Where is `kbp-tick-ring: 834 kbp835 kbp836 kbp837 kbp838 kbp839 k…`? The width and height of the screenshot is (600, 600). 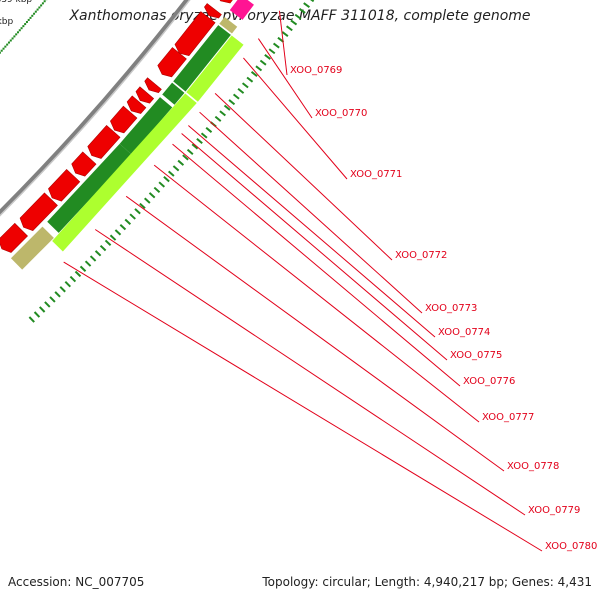
kbp-tick-ring: 834 kbp835 kbp836 kbp837 kbp838 kbp839 k… is located at coordinates (24, 27).